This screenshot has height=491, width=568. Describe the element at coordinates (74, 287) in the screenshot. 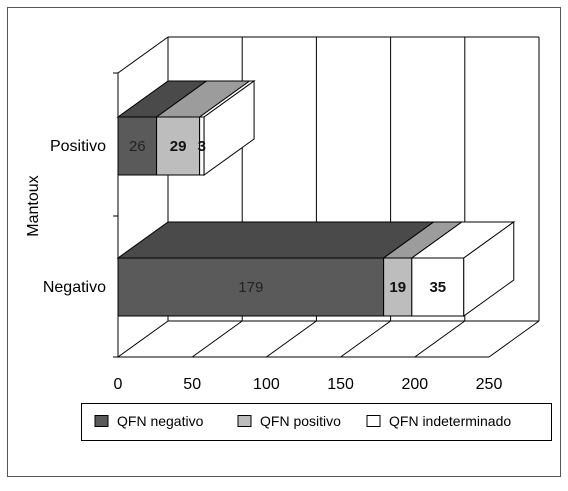

I see `category-tick-label: Negativo` at that location.